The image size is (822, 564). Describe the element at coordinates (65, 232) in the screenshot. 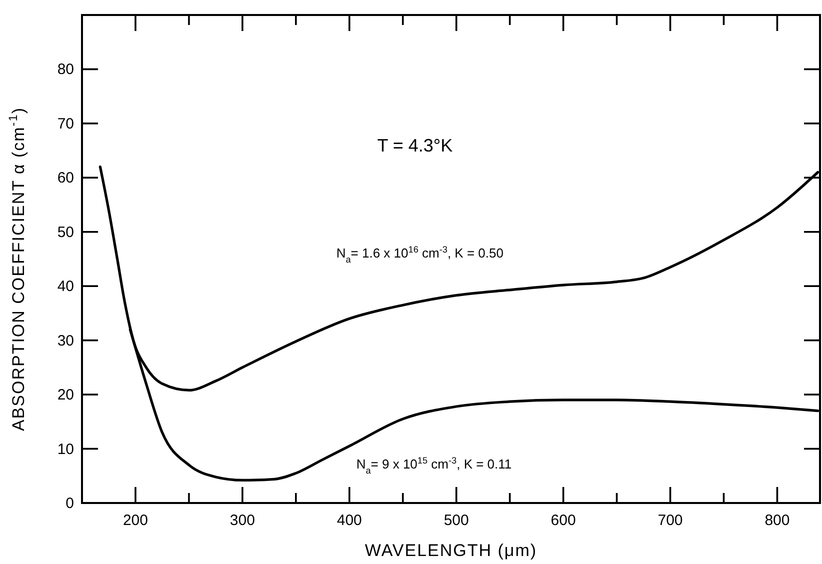

I see `y-tick-label: 50` at that location.